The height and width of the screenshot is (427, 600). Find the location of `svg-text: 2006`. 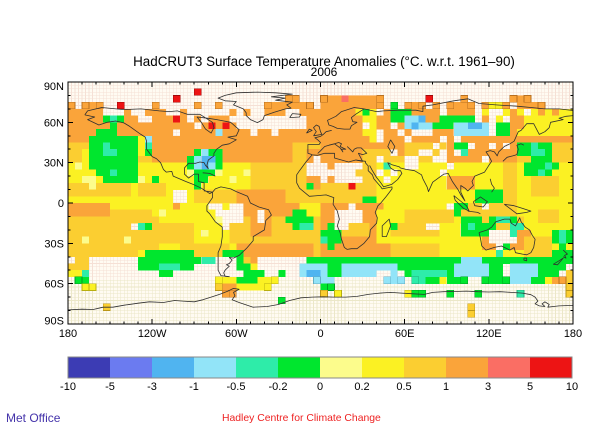

svg-text: 2006 is located at coordinates (324, 72).